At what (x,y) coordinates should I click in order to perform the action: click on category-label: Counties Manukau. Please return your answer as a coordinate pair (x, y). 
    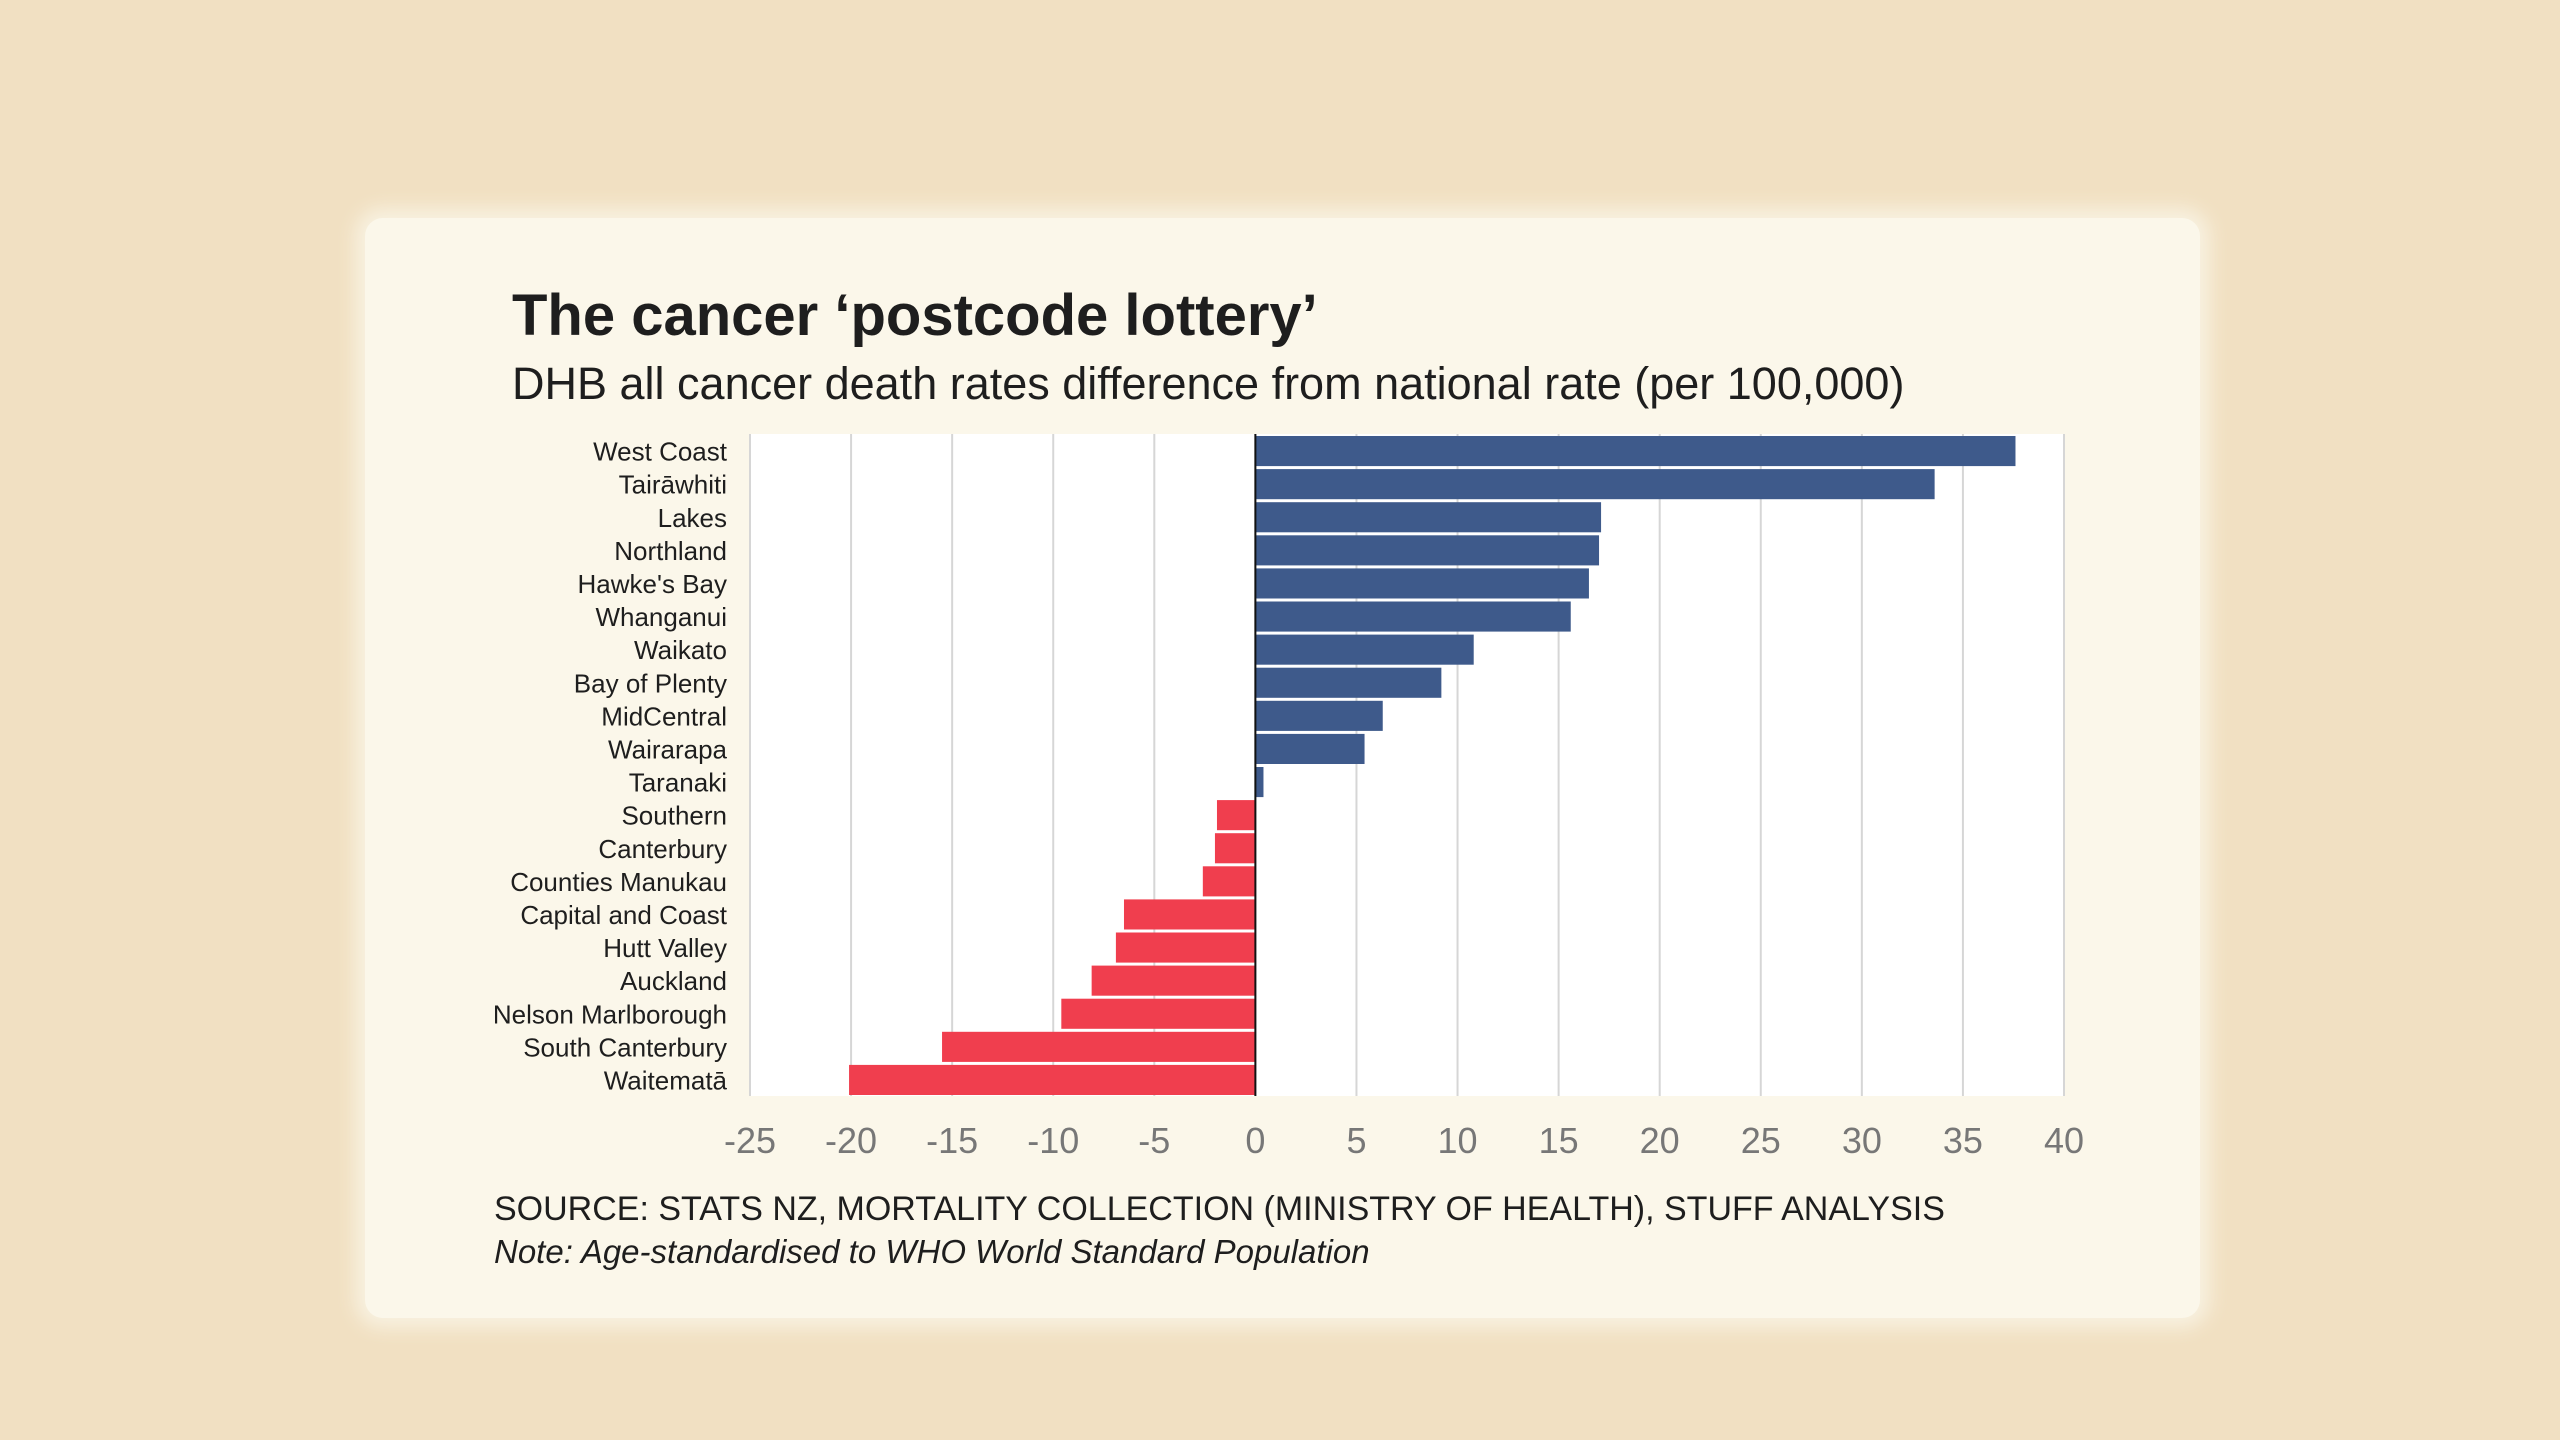
    Looking at the image, I should click on (618, 882).